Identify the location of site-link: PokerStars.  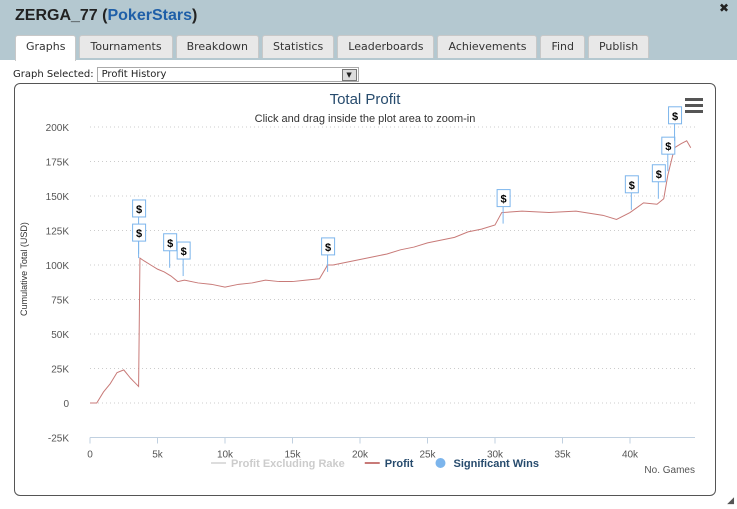
(149, 15).